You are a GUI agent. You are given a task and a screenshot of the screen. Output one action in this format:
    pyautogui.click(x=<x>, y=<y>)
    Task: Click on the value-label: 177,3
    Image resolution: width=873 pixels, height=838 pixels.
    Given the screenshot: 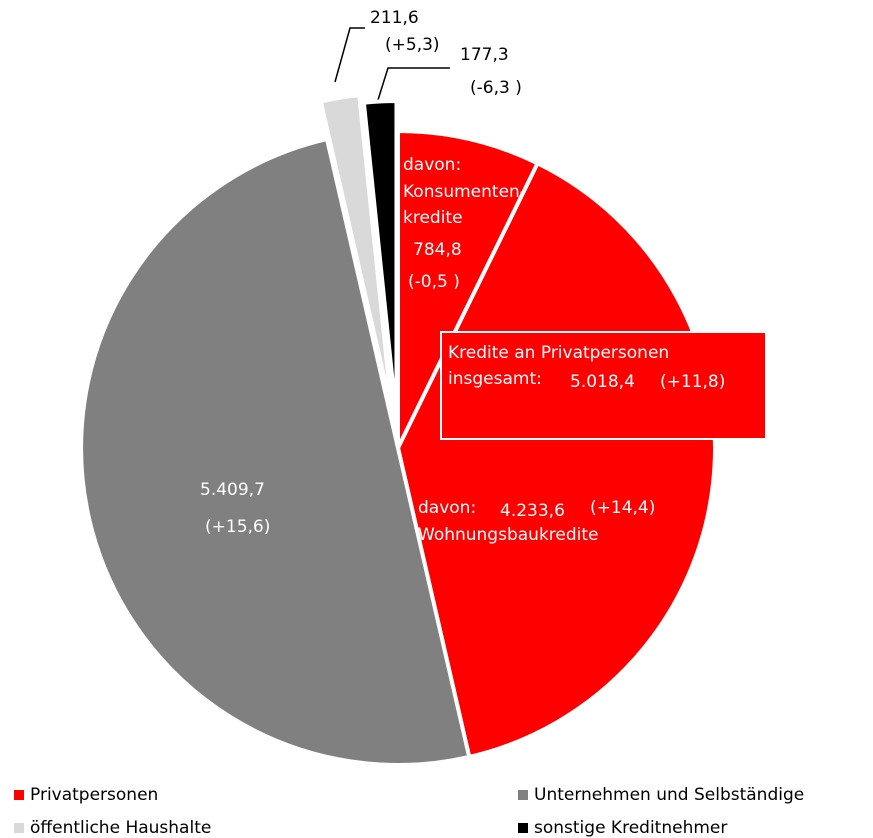 What is the action you would take?
    pyautogui.click(x=484, y=55)
    